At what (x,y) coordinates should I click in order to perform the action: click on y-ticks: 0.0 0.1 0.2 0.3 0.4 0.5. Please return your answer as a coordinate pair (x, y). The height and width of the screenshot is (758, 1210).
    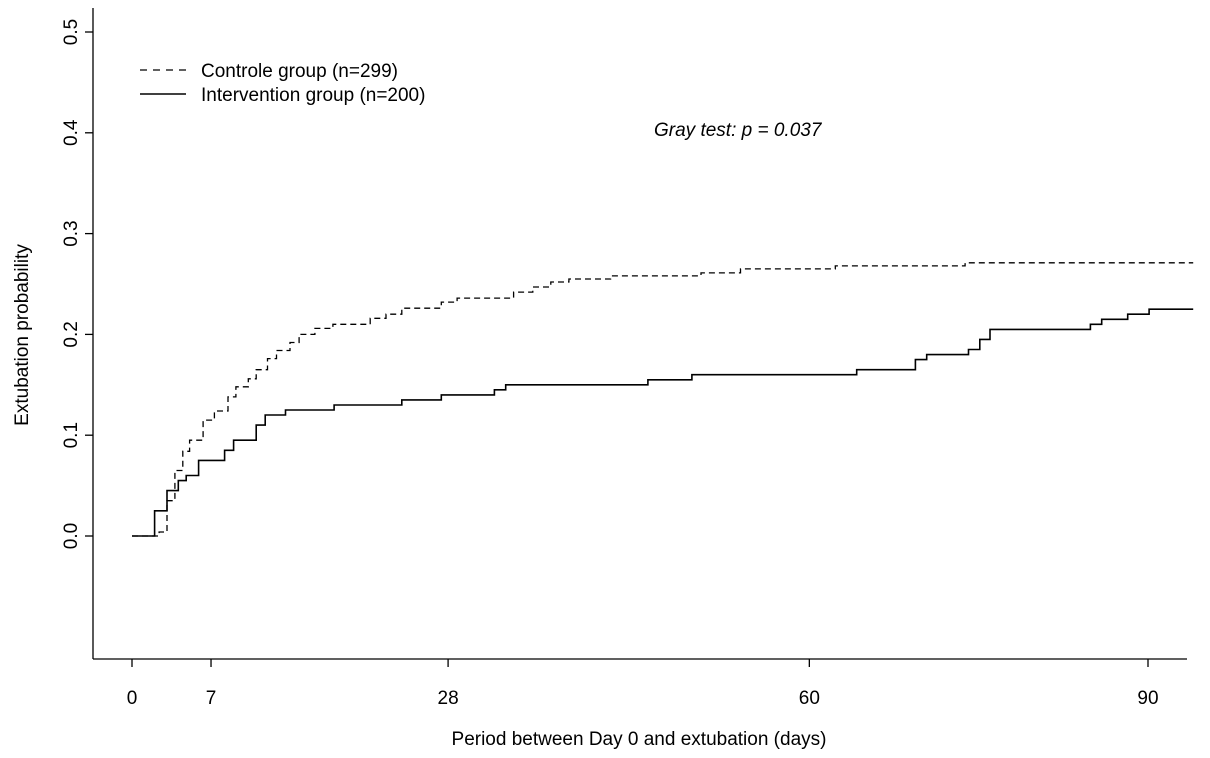
    Looking at the image, I should click on (77, 284).